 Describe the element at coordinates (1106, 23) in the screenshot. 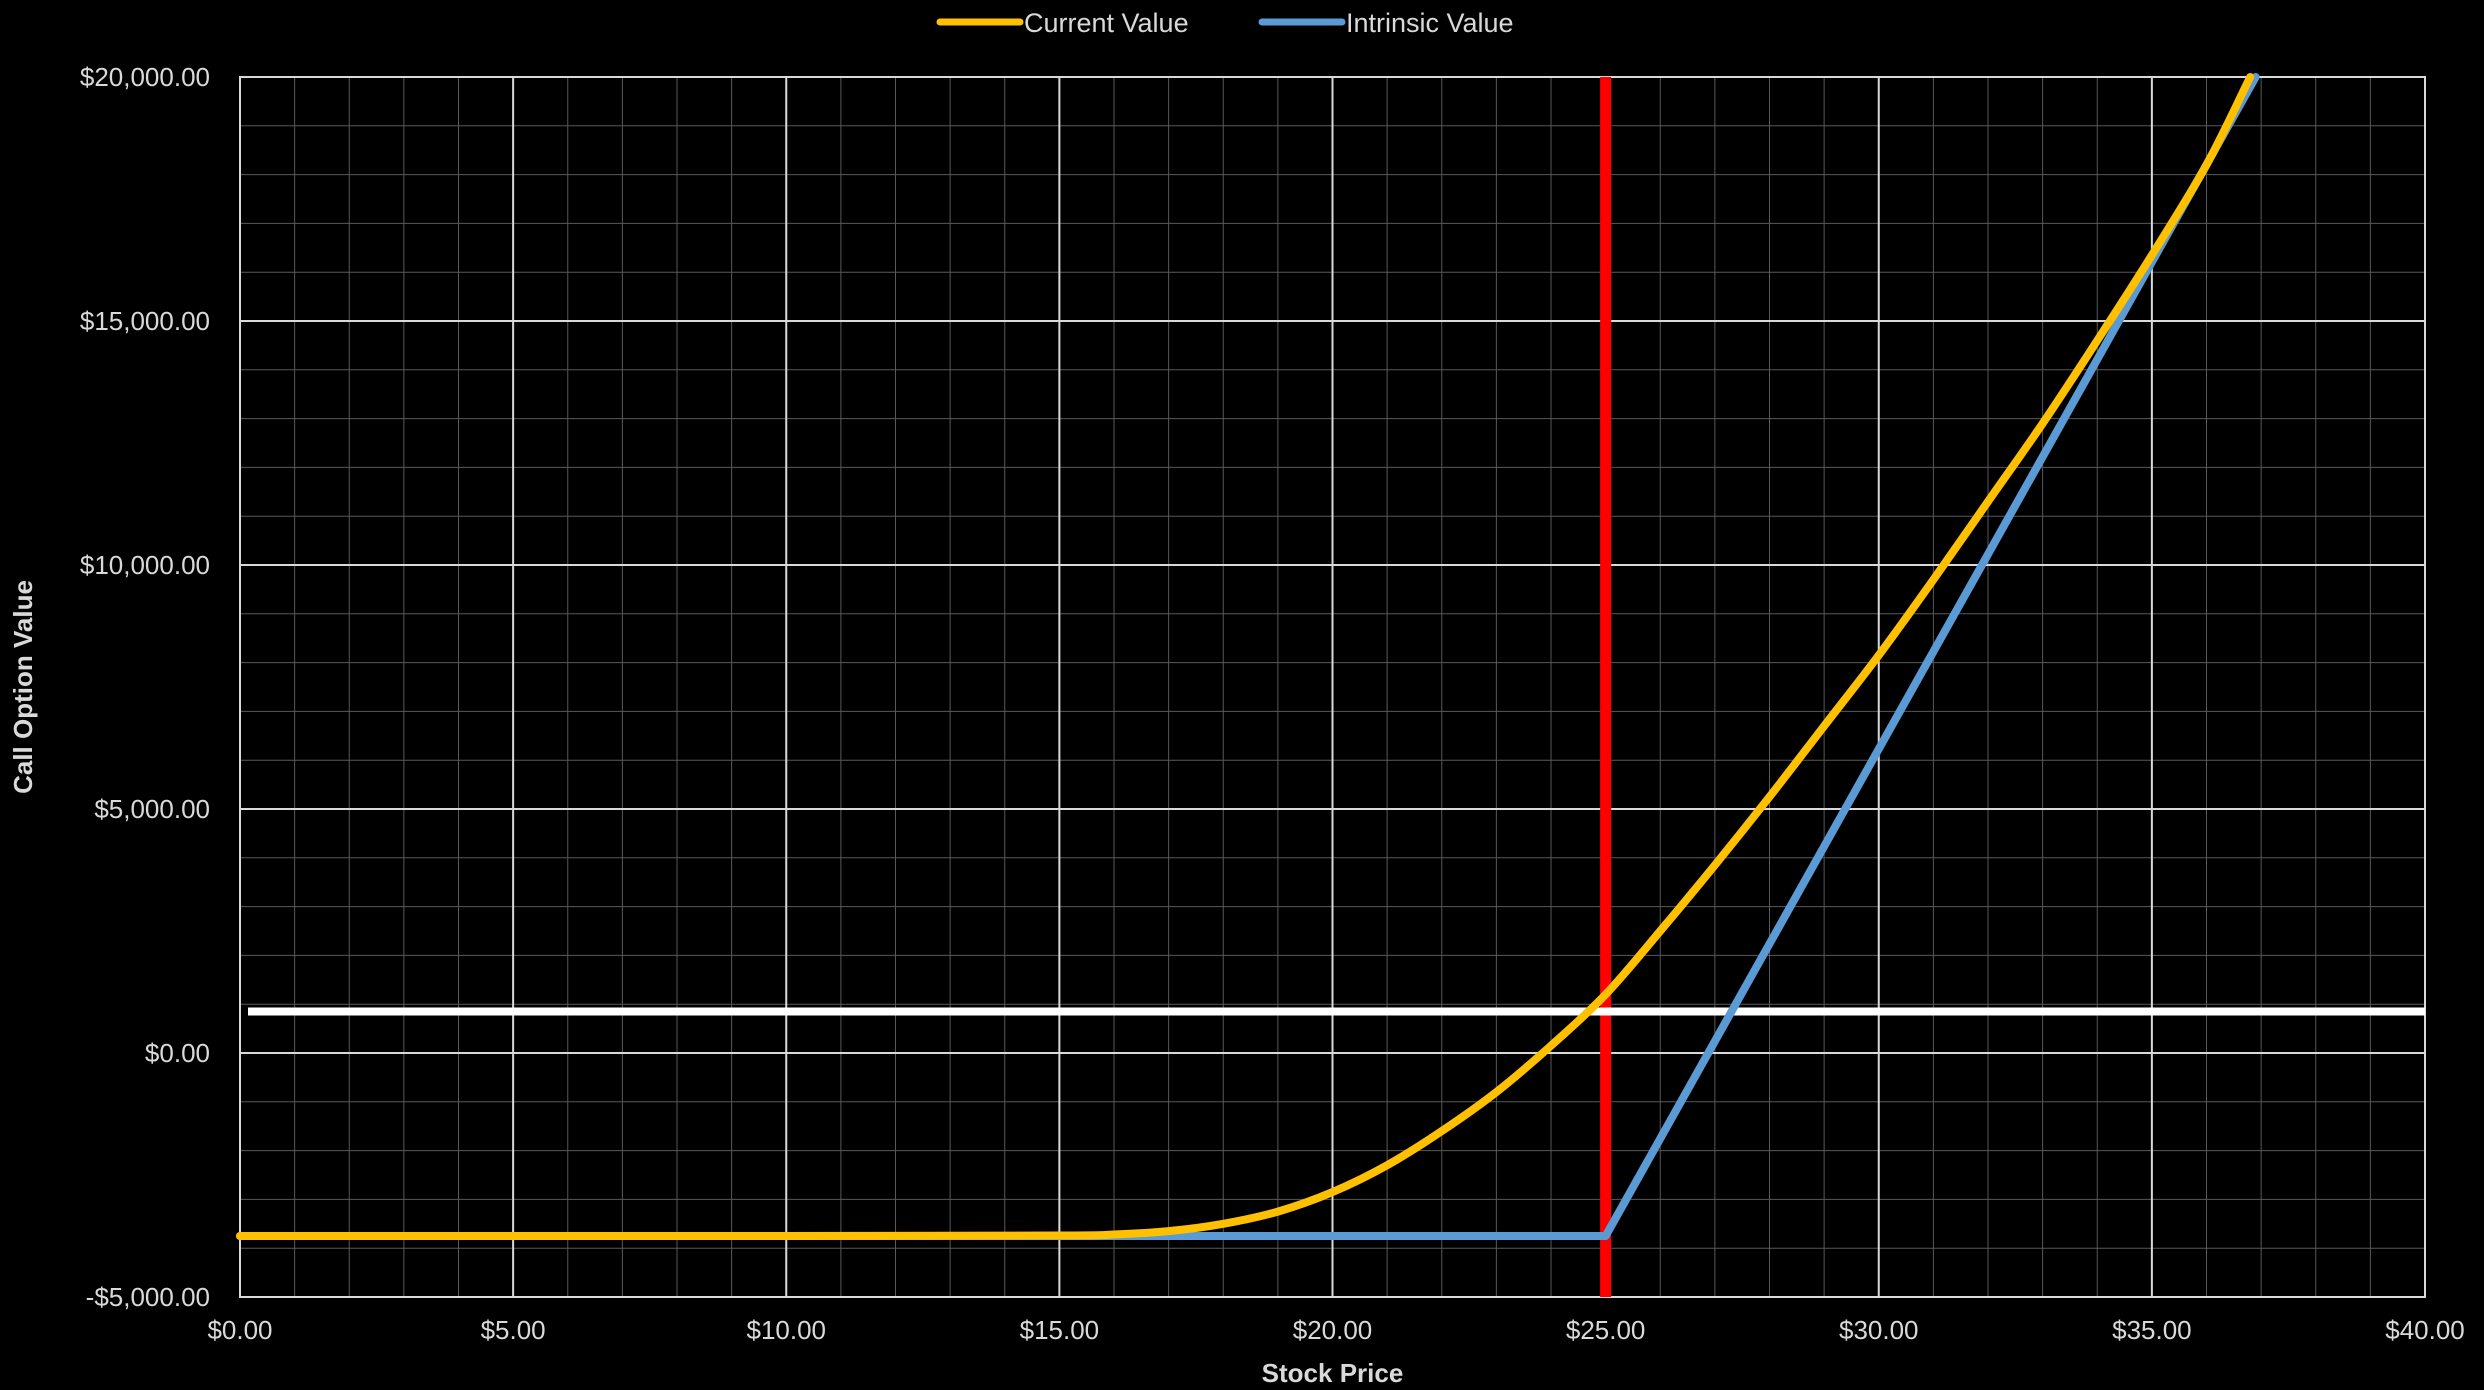

I see `legend-label-current-value: Current Value` at that location.